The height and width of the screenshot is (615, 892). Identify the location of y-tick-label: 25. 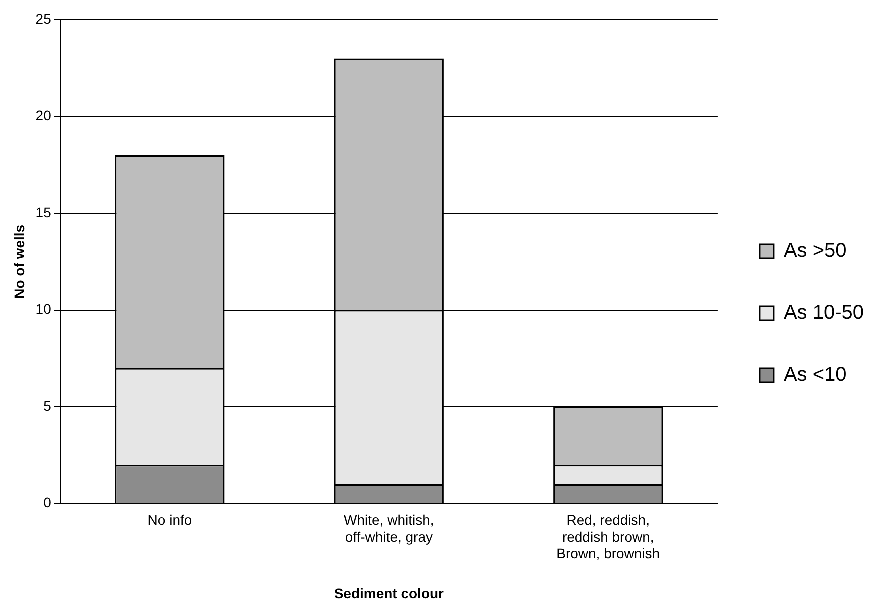
(44, 18).